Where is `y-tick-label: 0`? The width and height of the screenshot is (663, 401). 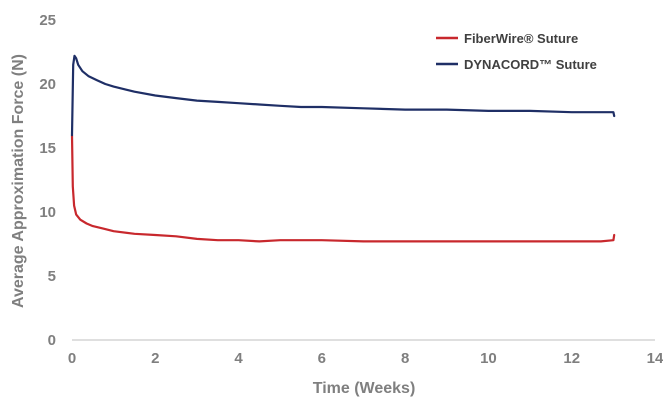 y-tick-label: 0 is located at coordinates (52, 340).